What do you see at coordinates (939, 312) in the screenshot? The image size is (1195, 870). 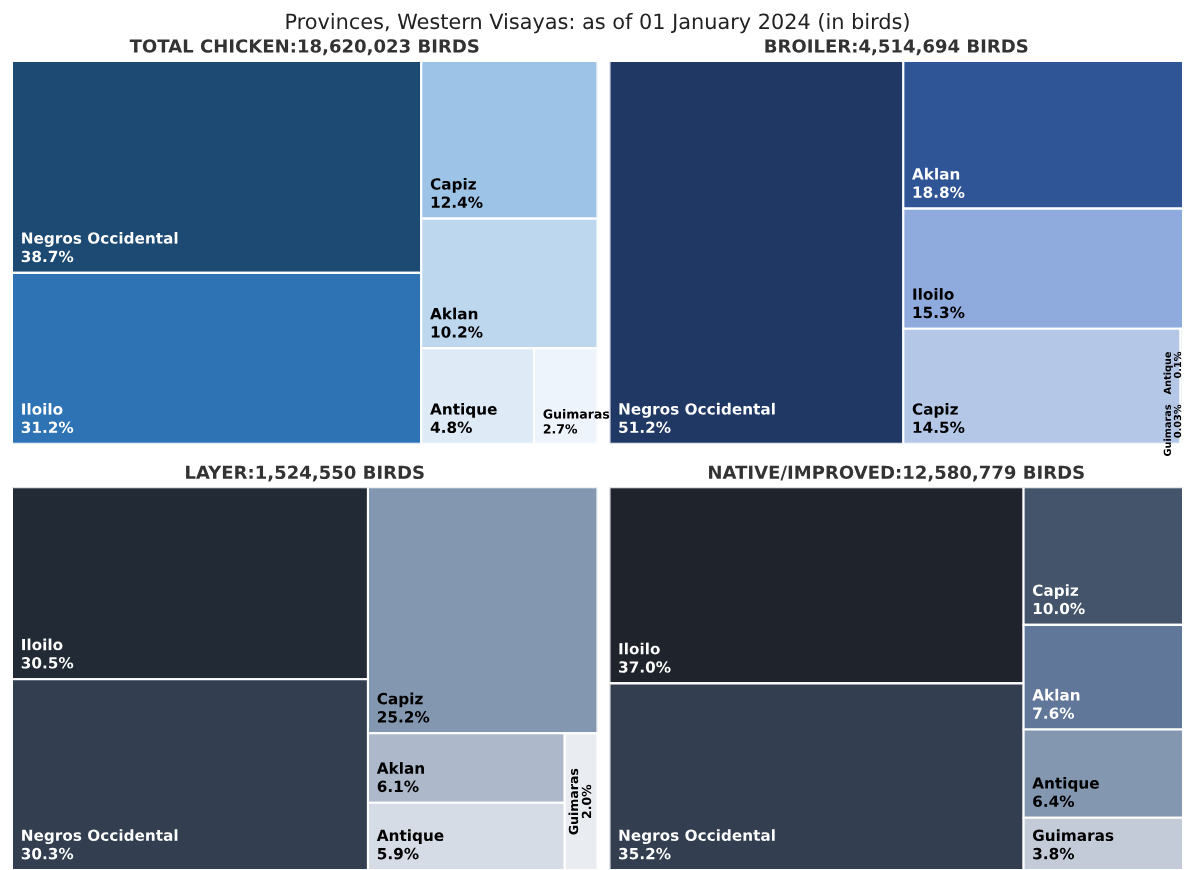 I see `data-label: 15.3%` at bounding box center [939, 312].